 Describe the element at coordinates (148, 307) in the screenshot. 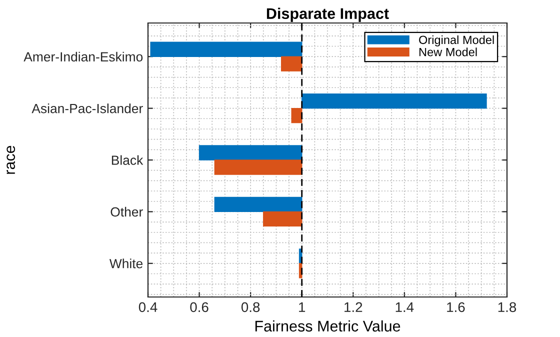

I see `x-tick-label: 0.4` at that location.